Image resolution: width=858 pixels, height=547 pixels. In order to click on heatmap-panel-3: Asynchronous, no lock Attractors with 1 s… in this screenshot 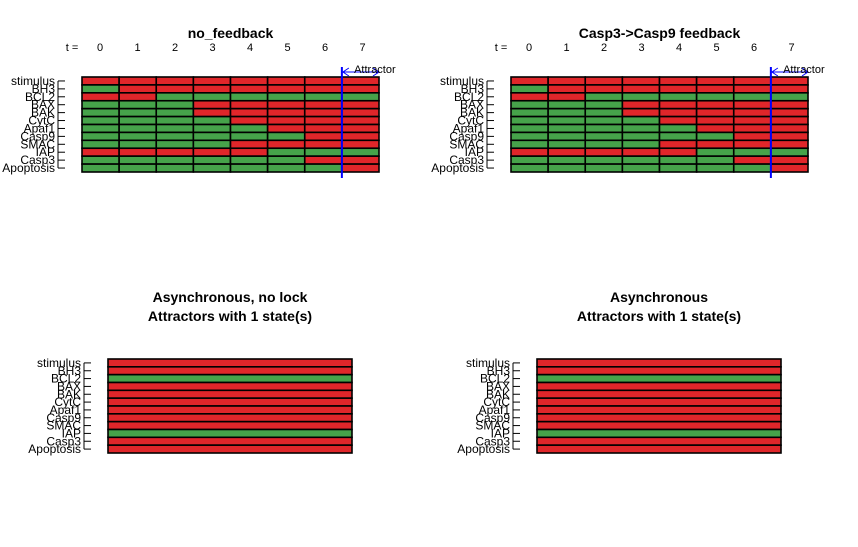, I will do `click(190, 372)`.